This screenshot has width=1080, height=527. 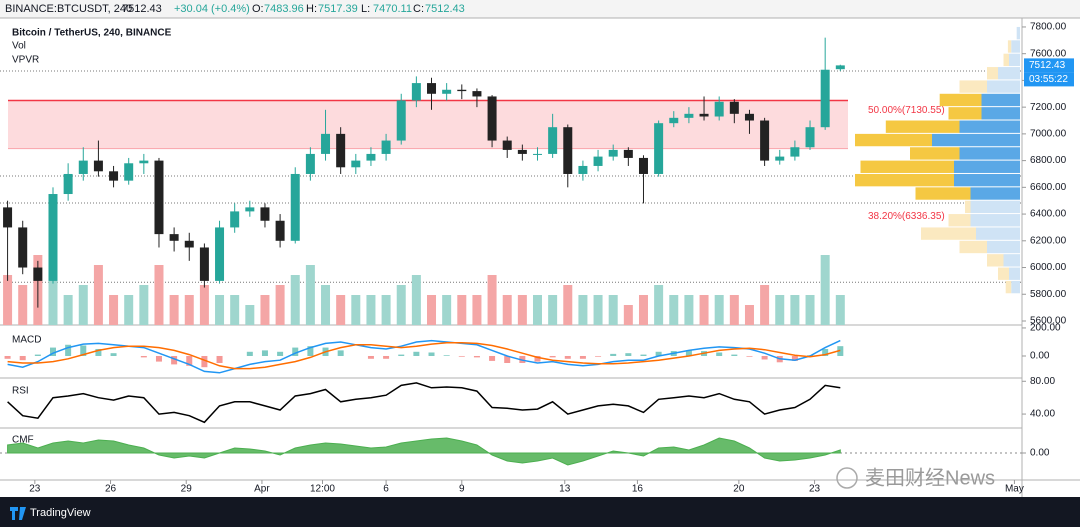 What do you see at coordinates (338, 9) in the screenshot?
I see `ohlc-value: 7517.39` at bounding box center [338, 9].